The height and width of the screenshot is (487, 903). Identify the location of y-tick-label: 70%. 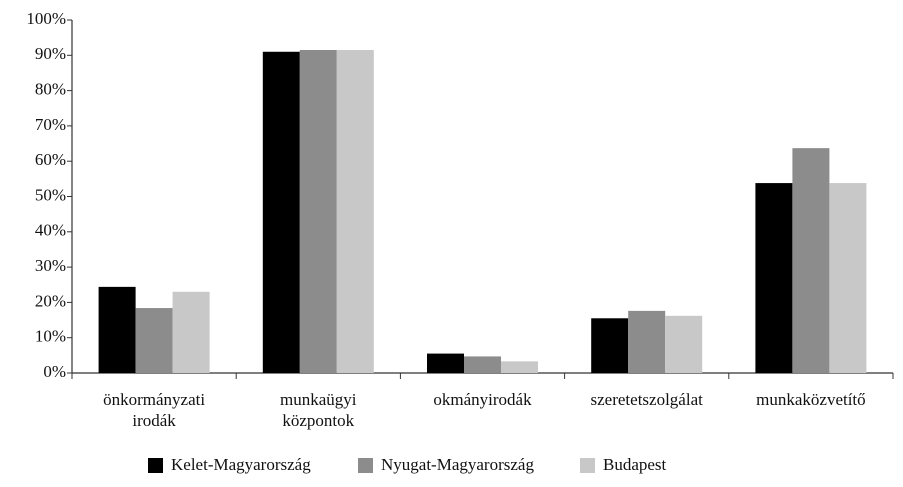
(50, 124).